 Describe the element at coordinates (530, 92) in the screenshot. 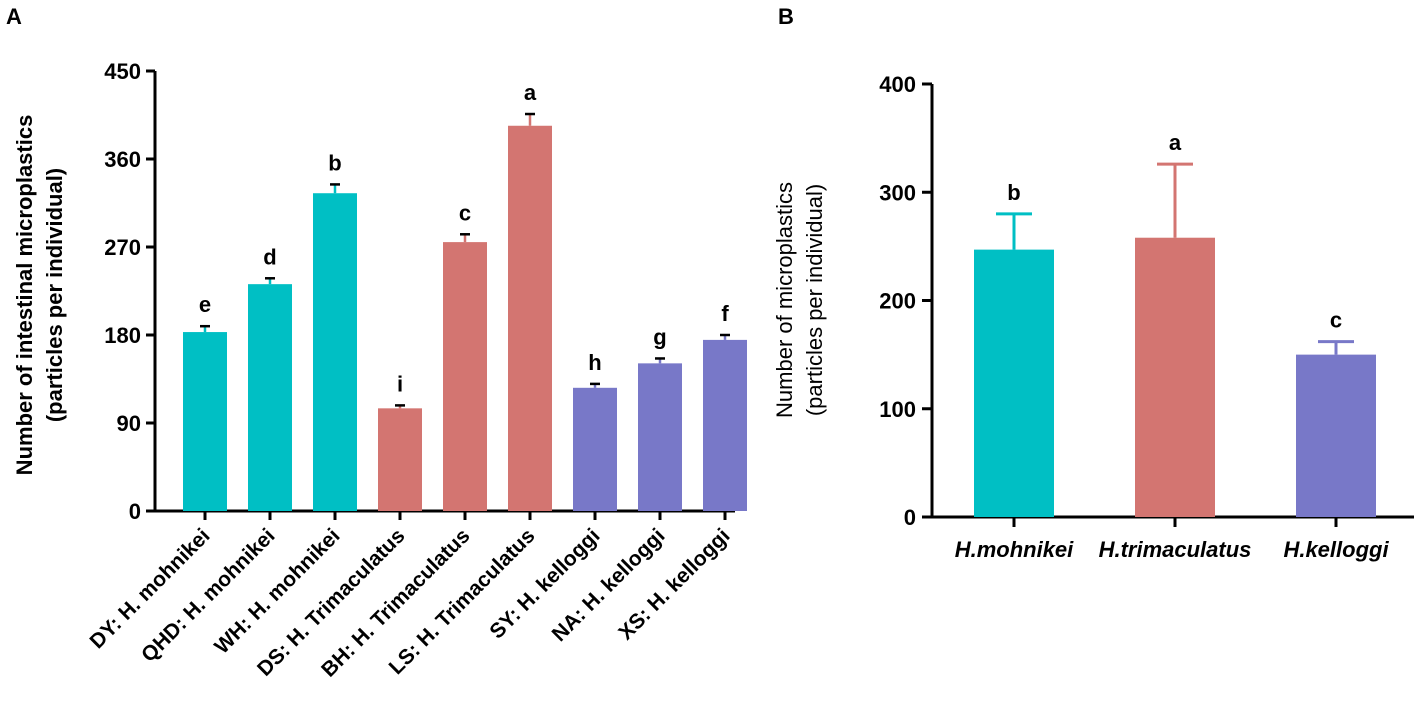

I see `significance-letter-a: a` at that location.